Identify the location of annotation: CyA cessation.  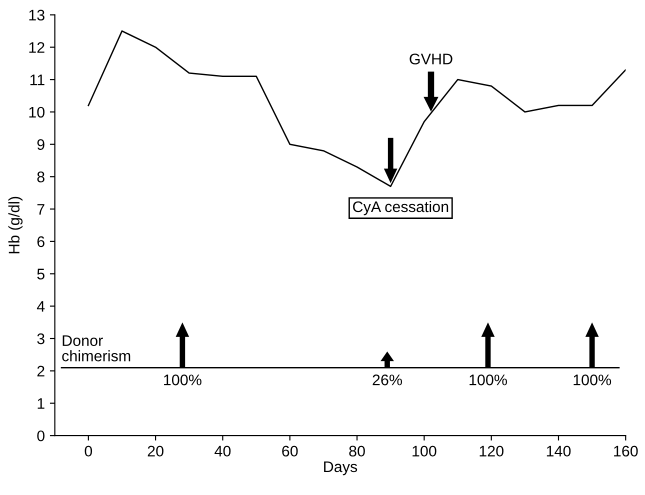
(400, 208).